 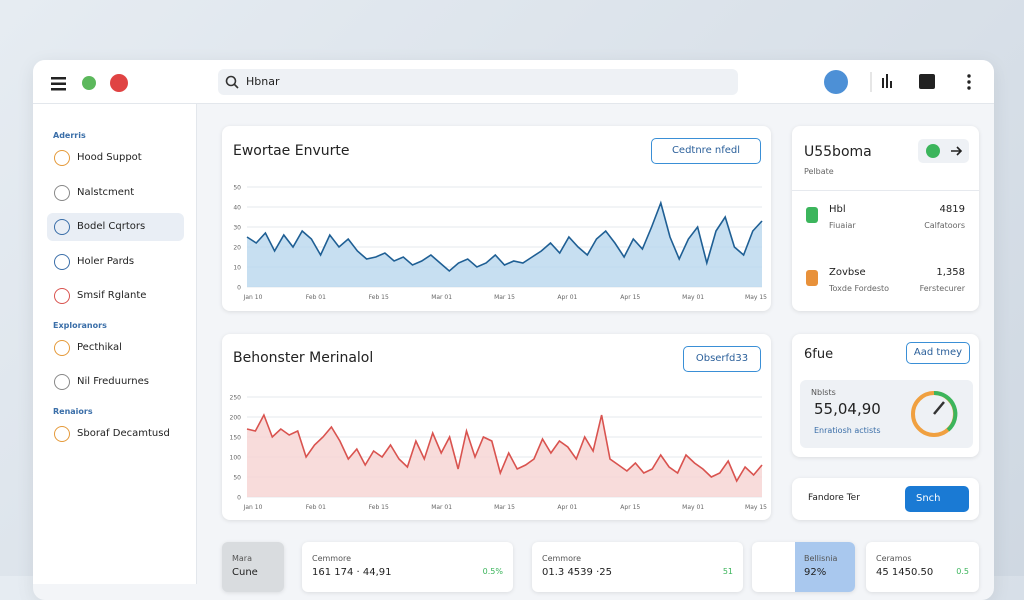 I want to click on card-title: U55boma, so click(x=838, y=152).